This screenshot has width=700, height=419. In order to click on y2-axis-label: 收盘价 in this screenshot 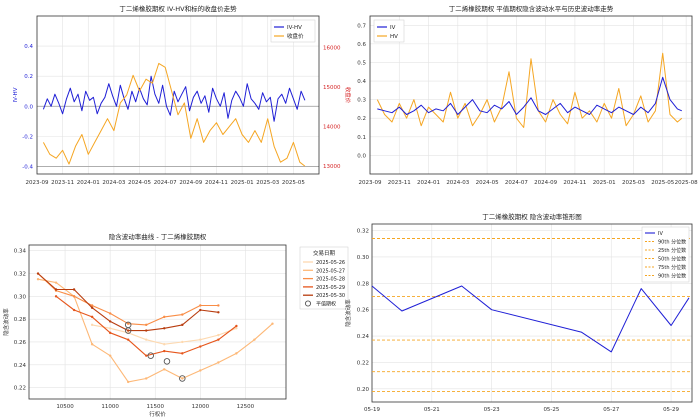, I will do `click(348, 95)`.